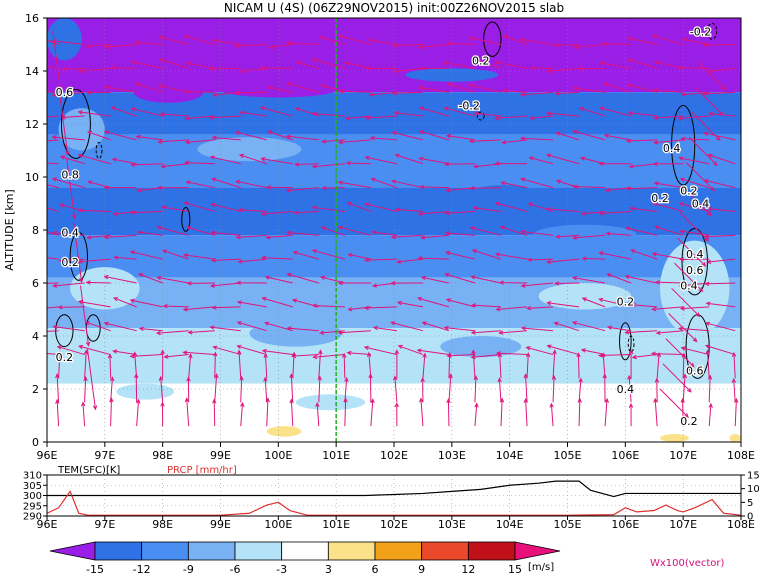  What do you see at coordinates (468, 105) in the screenshot?
I see `contour-label: -0.2` at bounding box center [468, 105].